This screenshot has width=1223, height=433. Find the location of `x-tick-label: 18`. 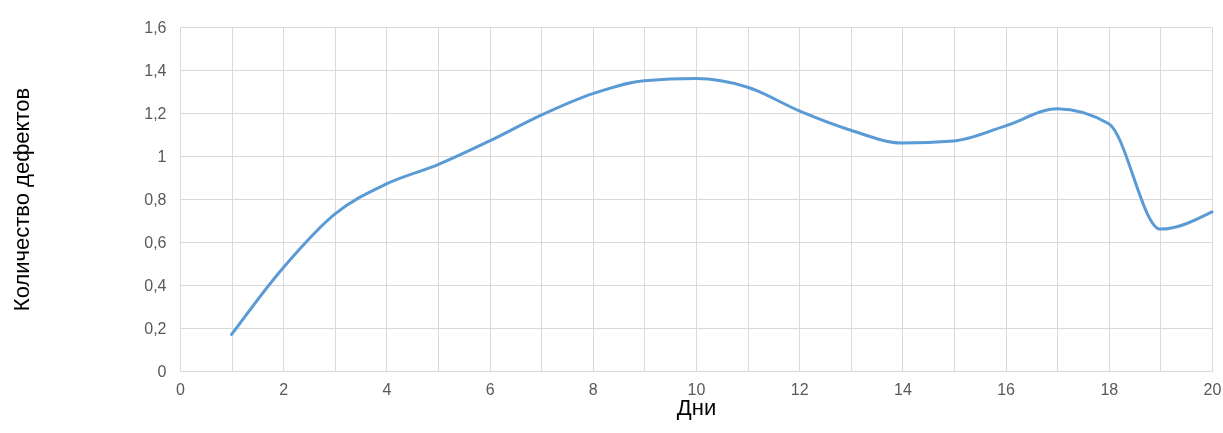

x-tick-label: 18 is located at coordinates (1109, 389).